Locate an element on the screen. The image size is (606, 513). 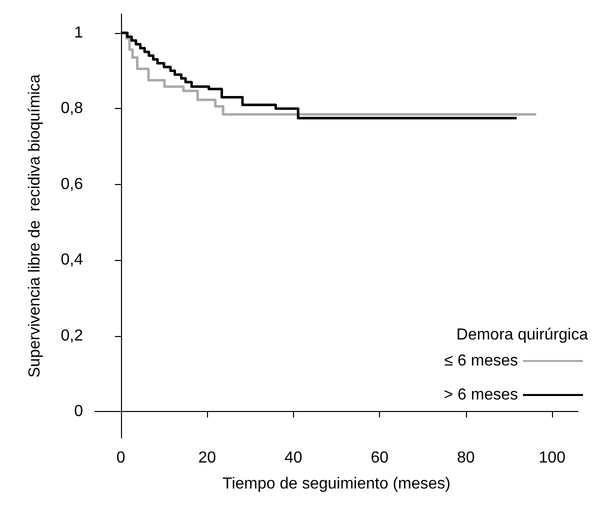
x-tick-label: 0 is located at coordinates (121, 458).